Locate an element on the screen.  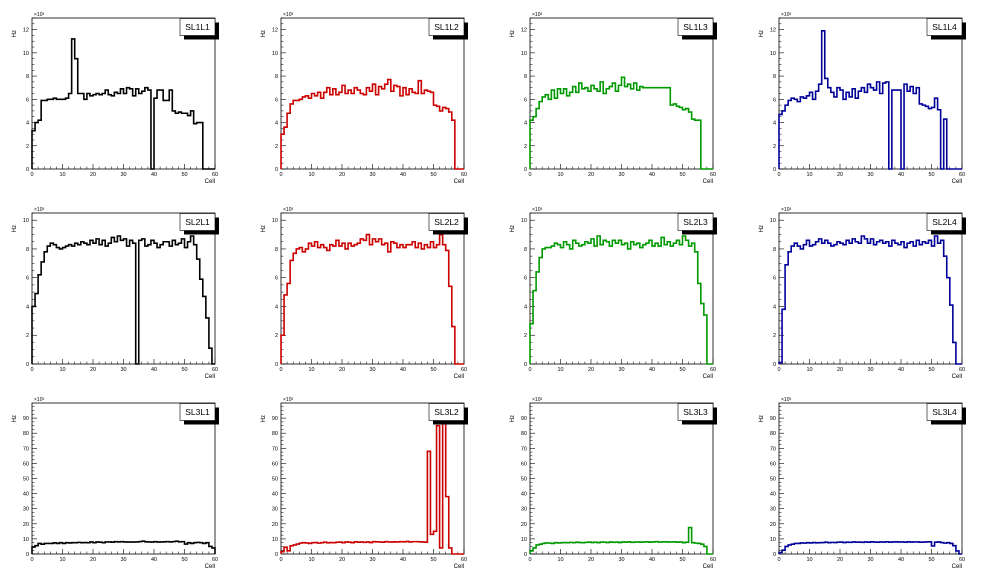
y-tick-label: 40 is located at coordinates (524, 495).